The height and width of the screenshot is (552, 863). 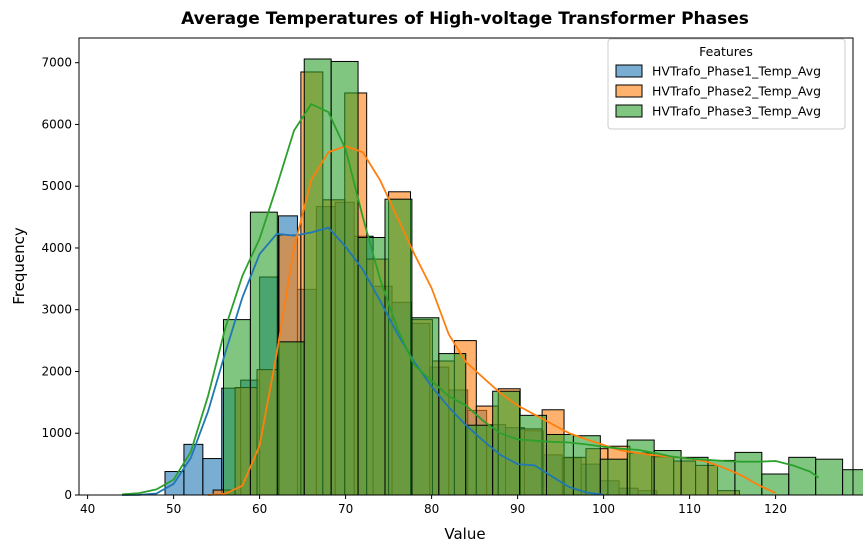 I want to click on y-tick-label: 0, so click(x=68, y=495).